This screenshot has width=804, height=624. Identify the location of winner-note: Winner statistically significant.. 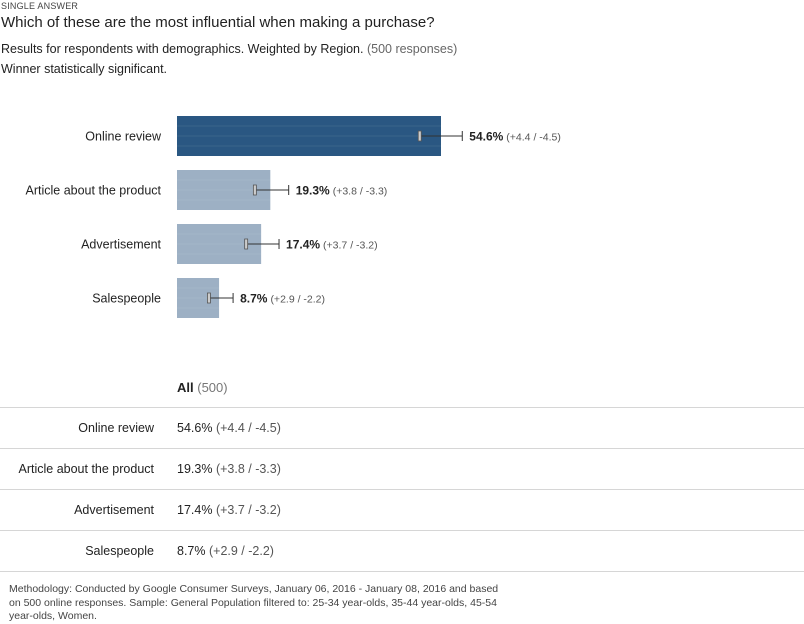
(84, 69).